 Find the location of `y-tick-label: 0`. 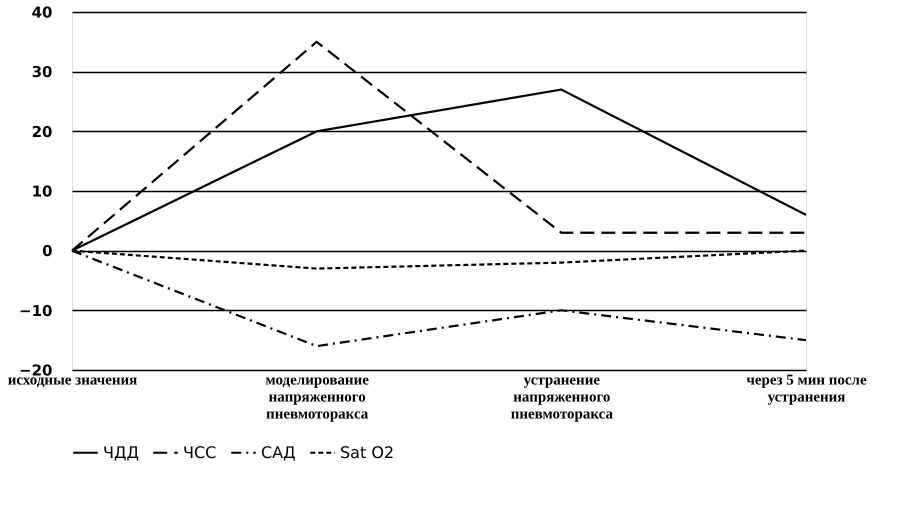

y-tick-label: 0 is located at coordinates (47, 251).